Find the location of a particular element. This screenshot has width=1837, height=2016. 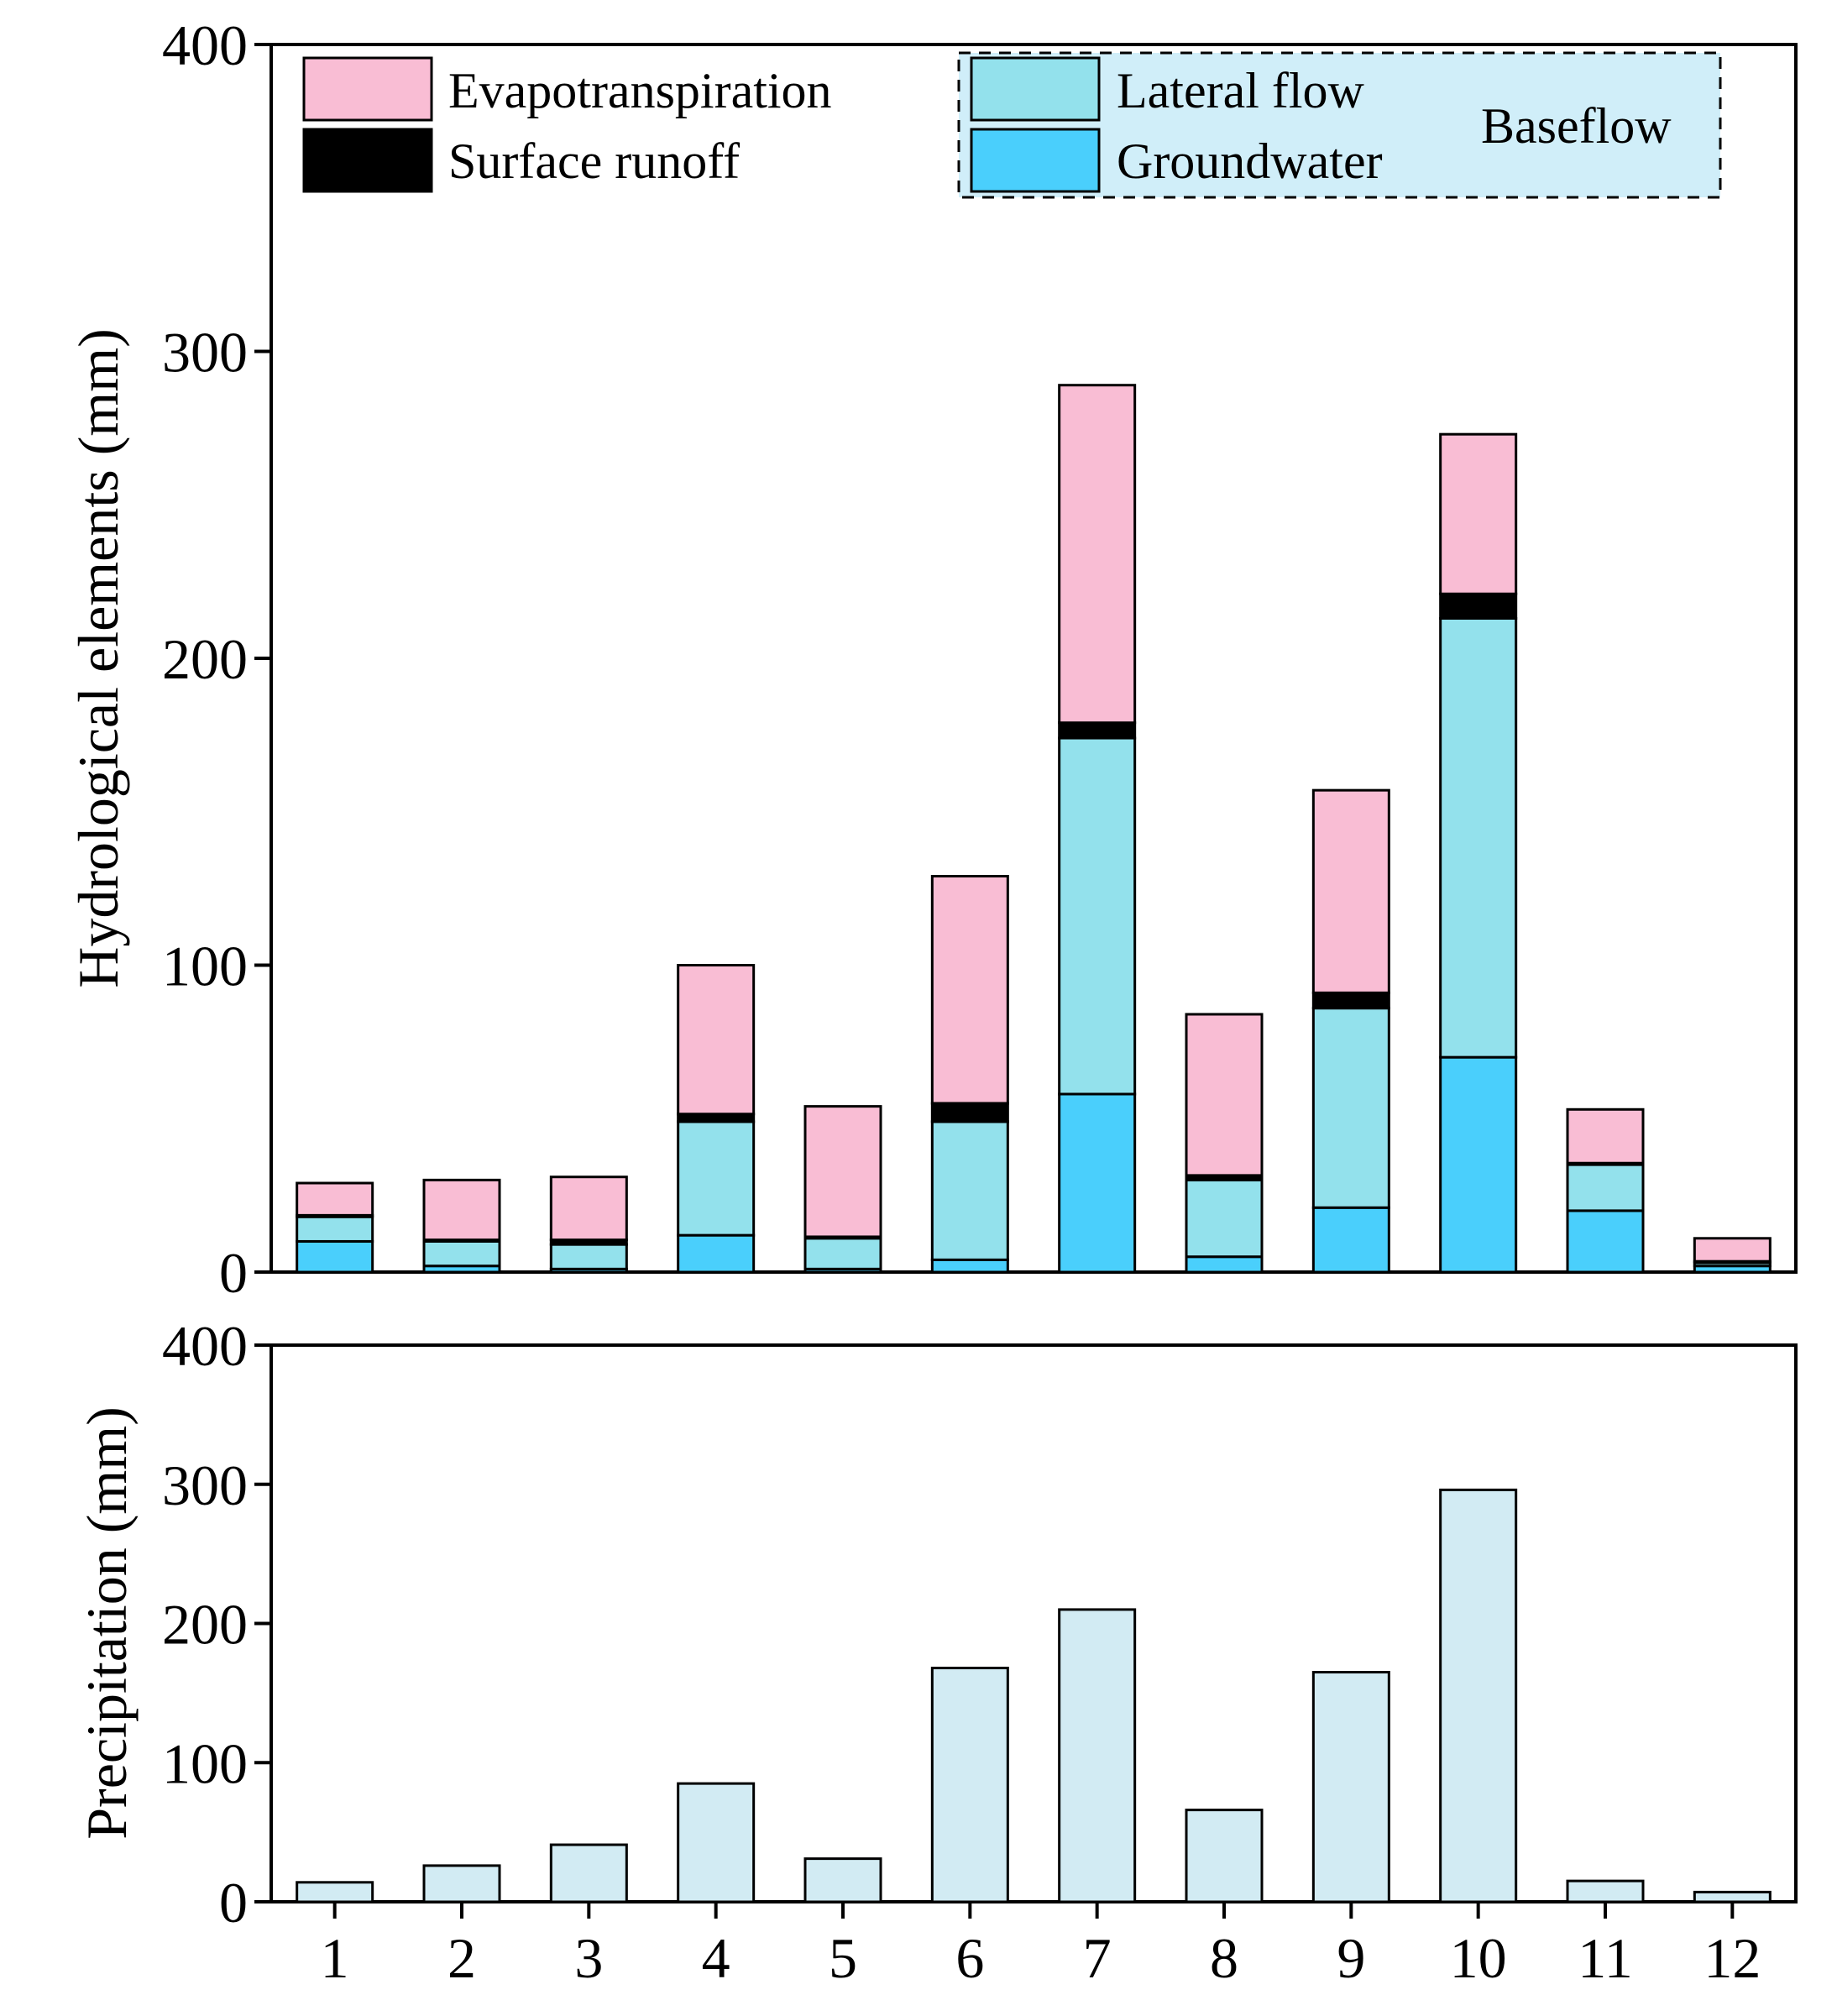

bottom-y-tick-label: 300 is located at coordinates (205, 1485).